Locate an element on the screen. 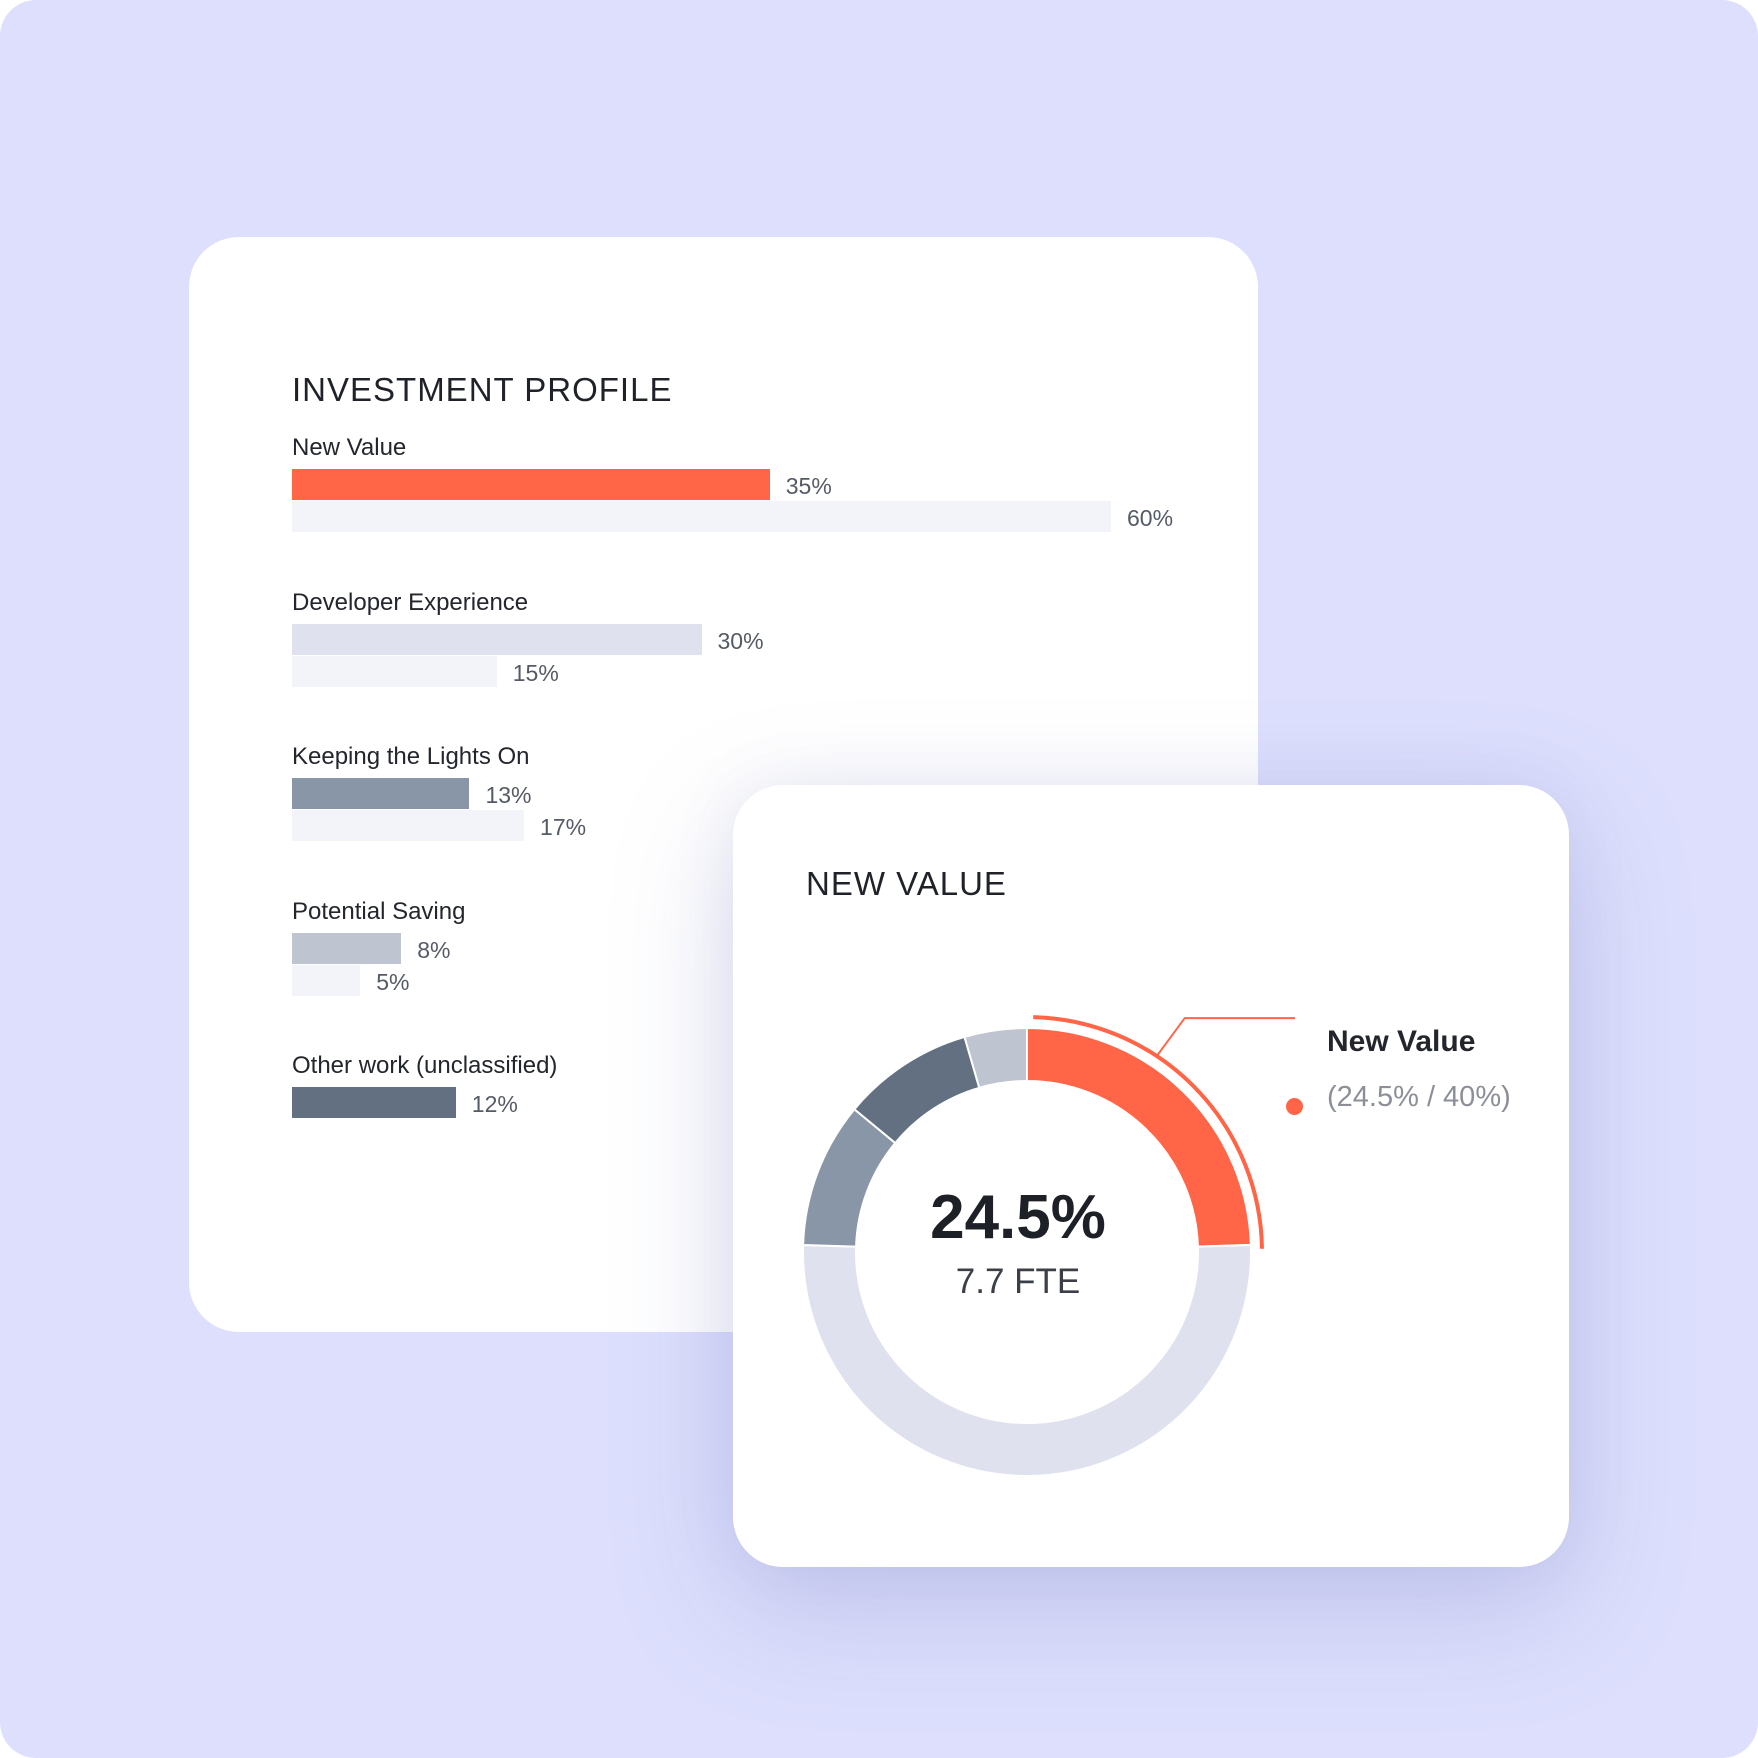 This screenshot has height=1758, width=1758. category-label-keeping-the-lights-on: Keeping the Lights On is located at coordinates (411, 756).